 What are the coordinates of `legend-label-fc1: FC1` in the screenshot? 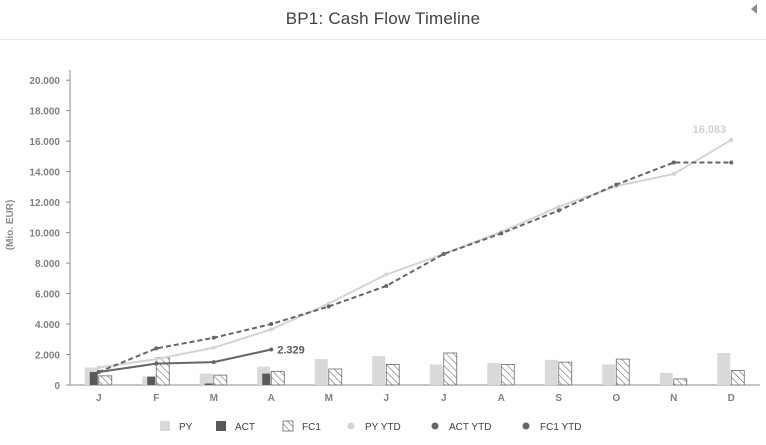 It's located at (311, 427).